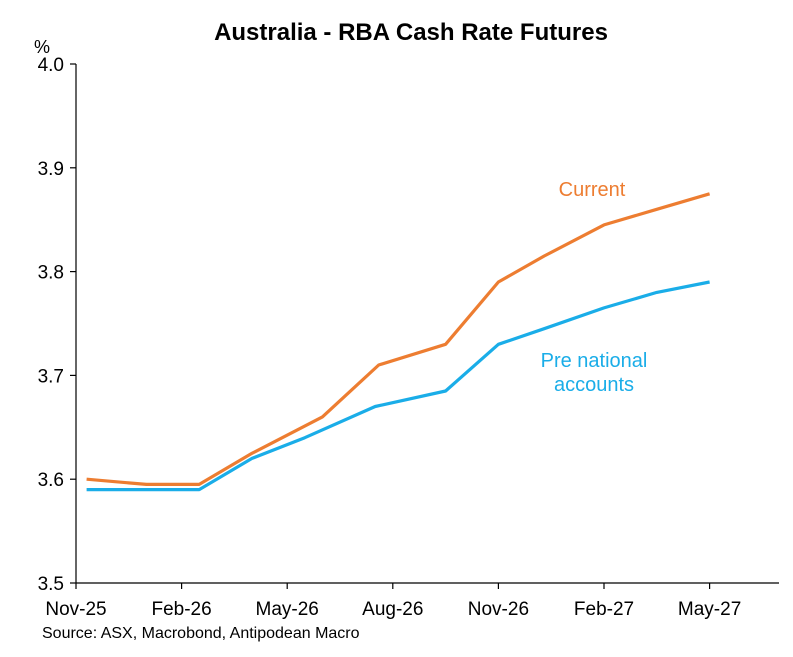  I want to click on y-axis-unit-label: %, so click(42, 47).